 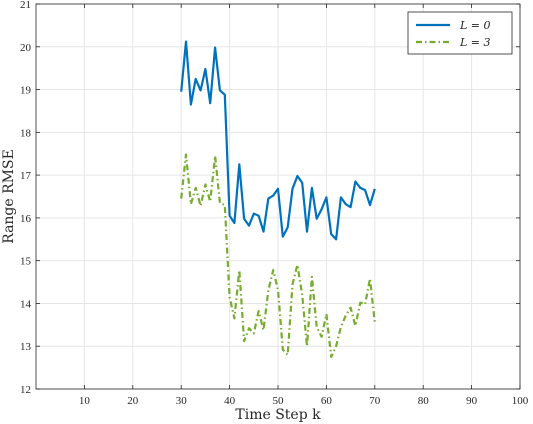 I want to click on x-tick-label: 90, so click(x=472, y=401).